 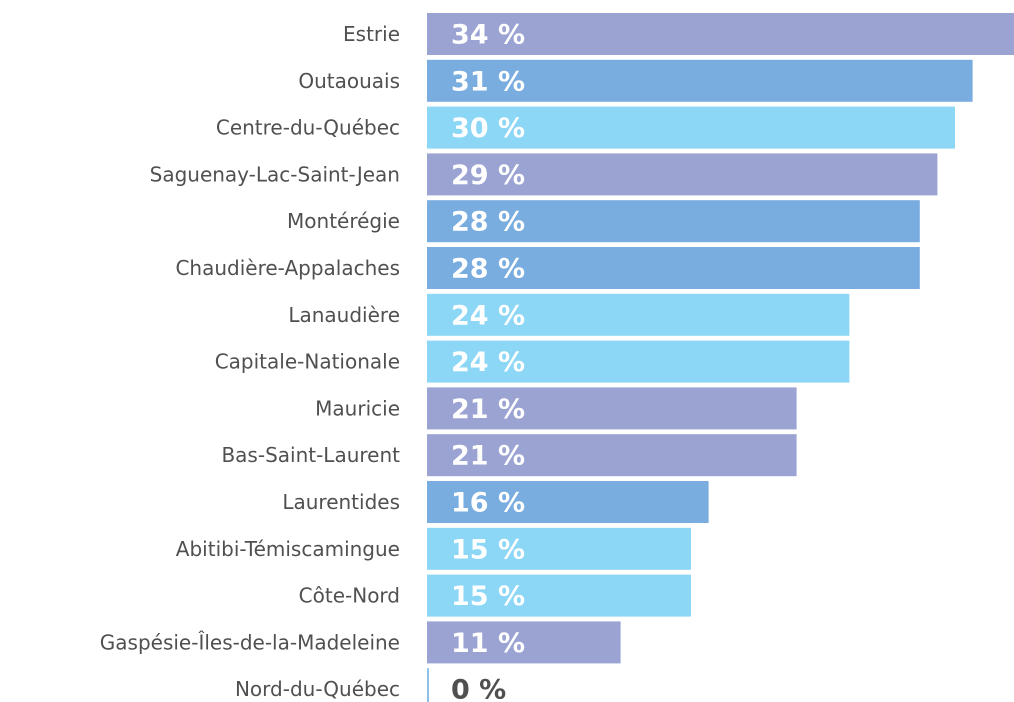 What do you see at coordinates (488, 503) in the screenshot?
I see `value-label: 16 %` at bounding box center [488, 503].